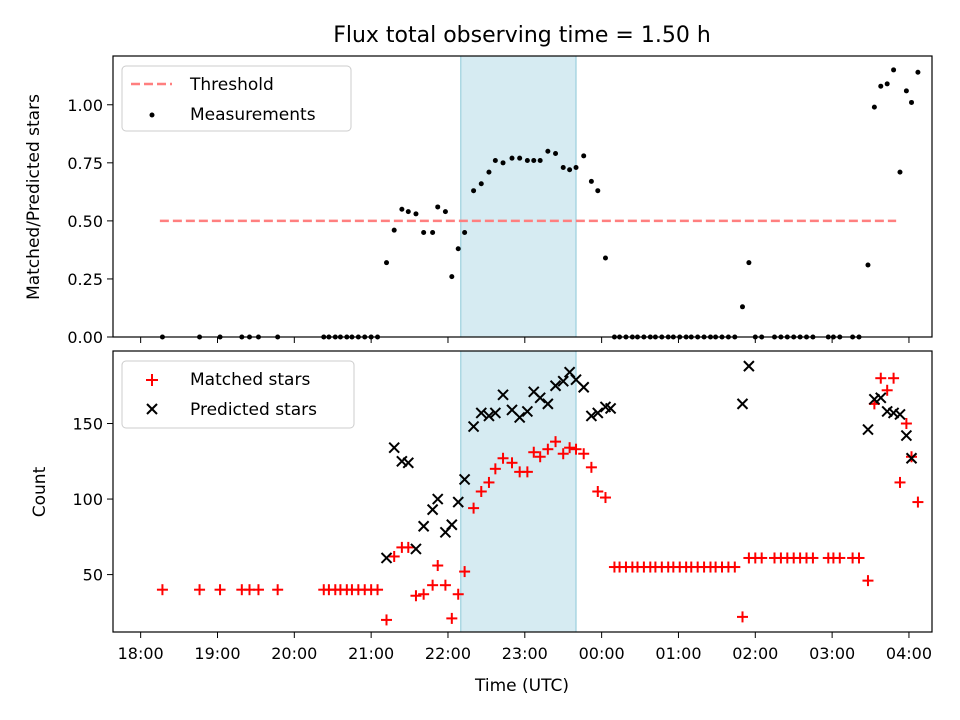  I want to click on y-tick-label: 0.50, so click(85, 221).